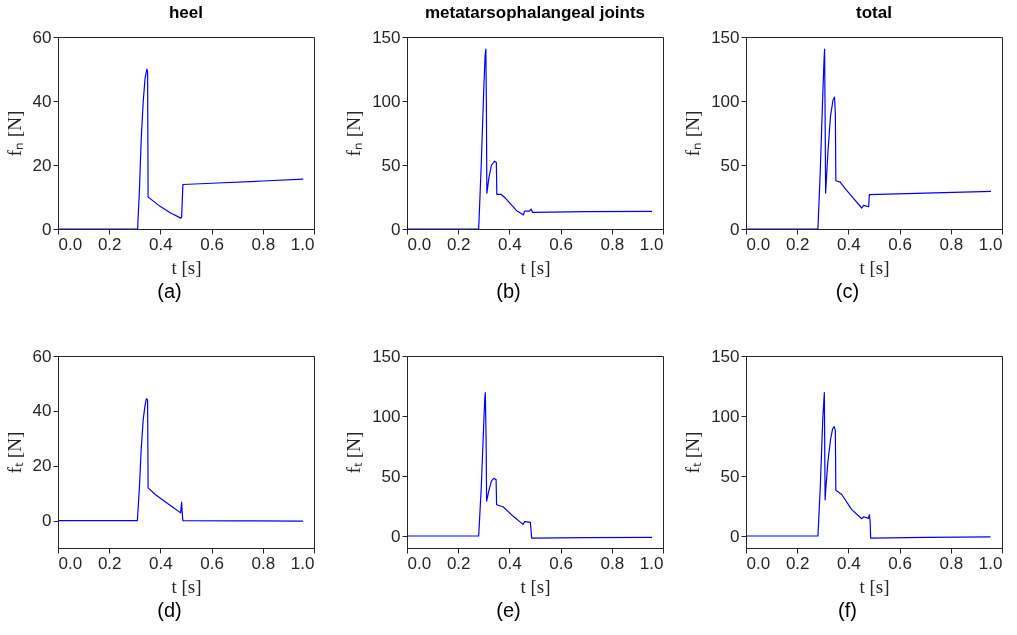 Image resolution: width=1017 pixels, height=635 pixels. I want to click on text: (b), so click(508, 291).